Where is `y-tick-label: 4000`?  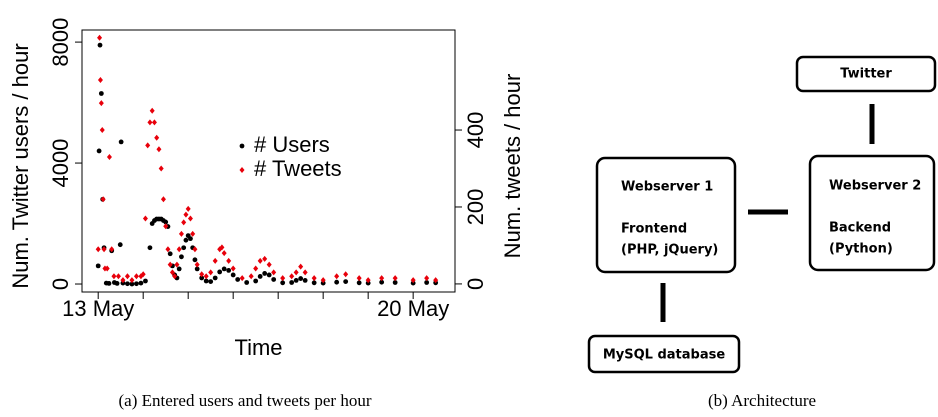 y-tick-label: 4000 is located at coordinates (60, 163).